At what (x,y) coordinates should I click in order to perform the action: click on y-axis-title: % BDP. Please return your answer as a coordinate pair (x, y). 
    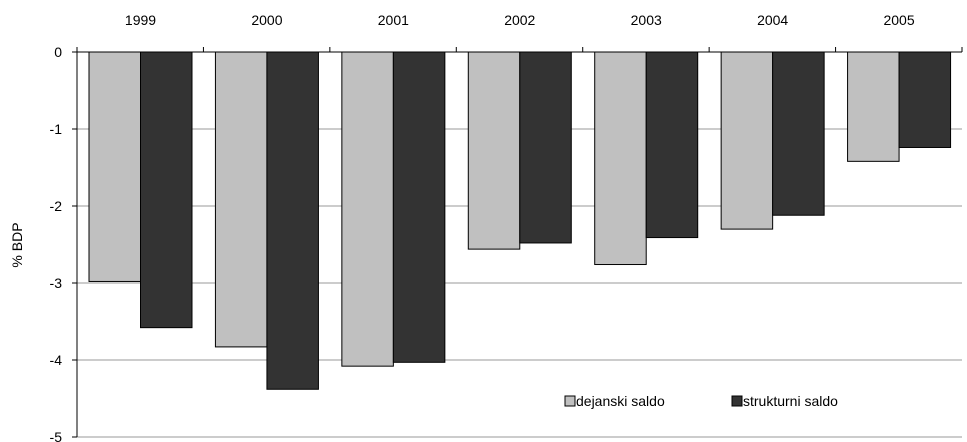
    Looking at the image, I should click on (17, 244).